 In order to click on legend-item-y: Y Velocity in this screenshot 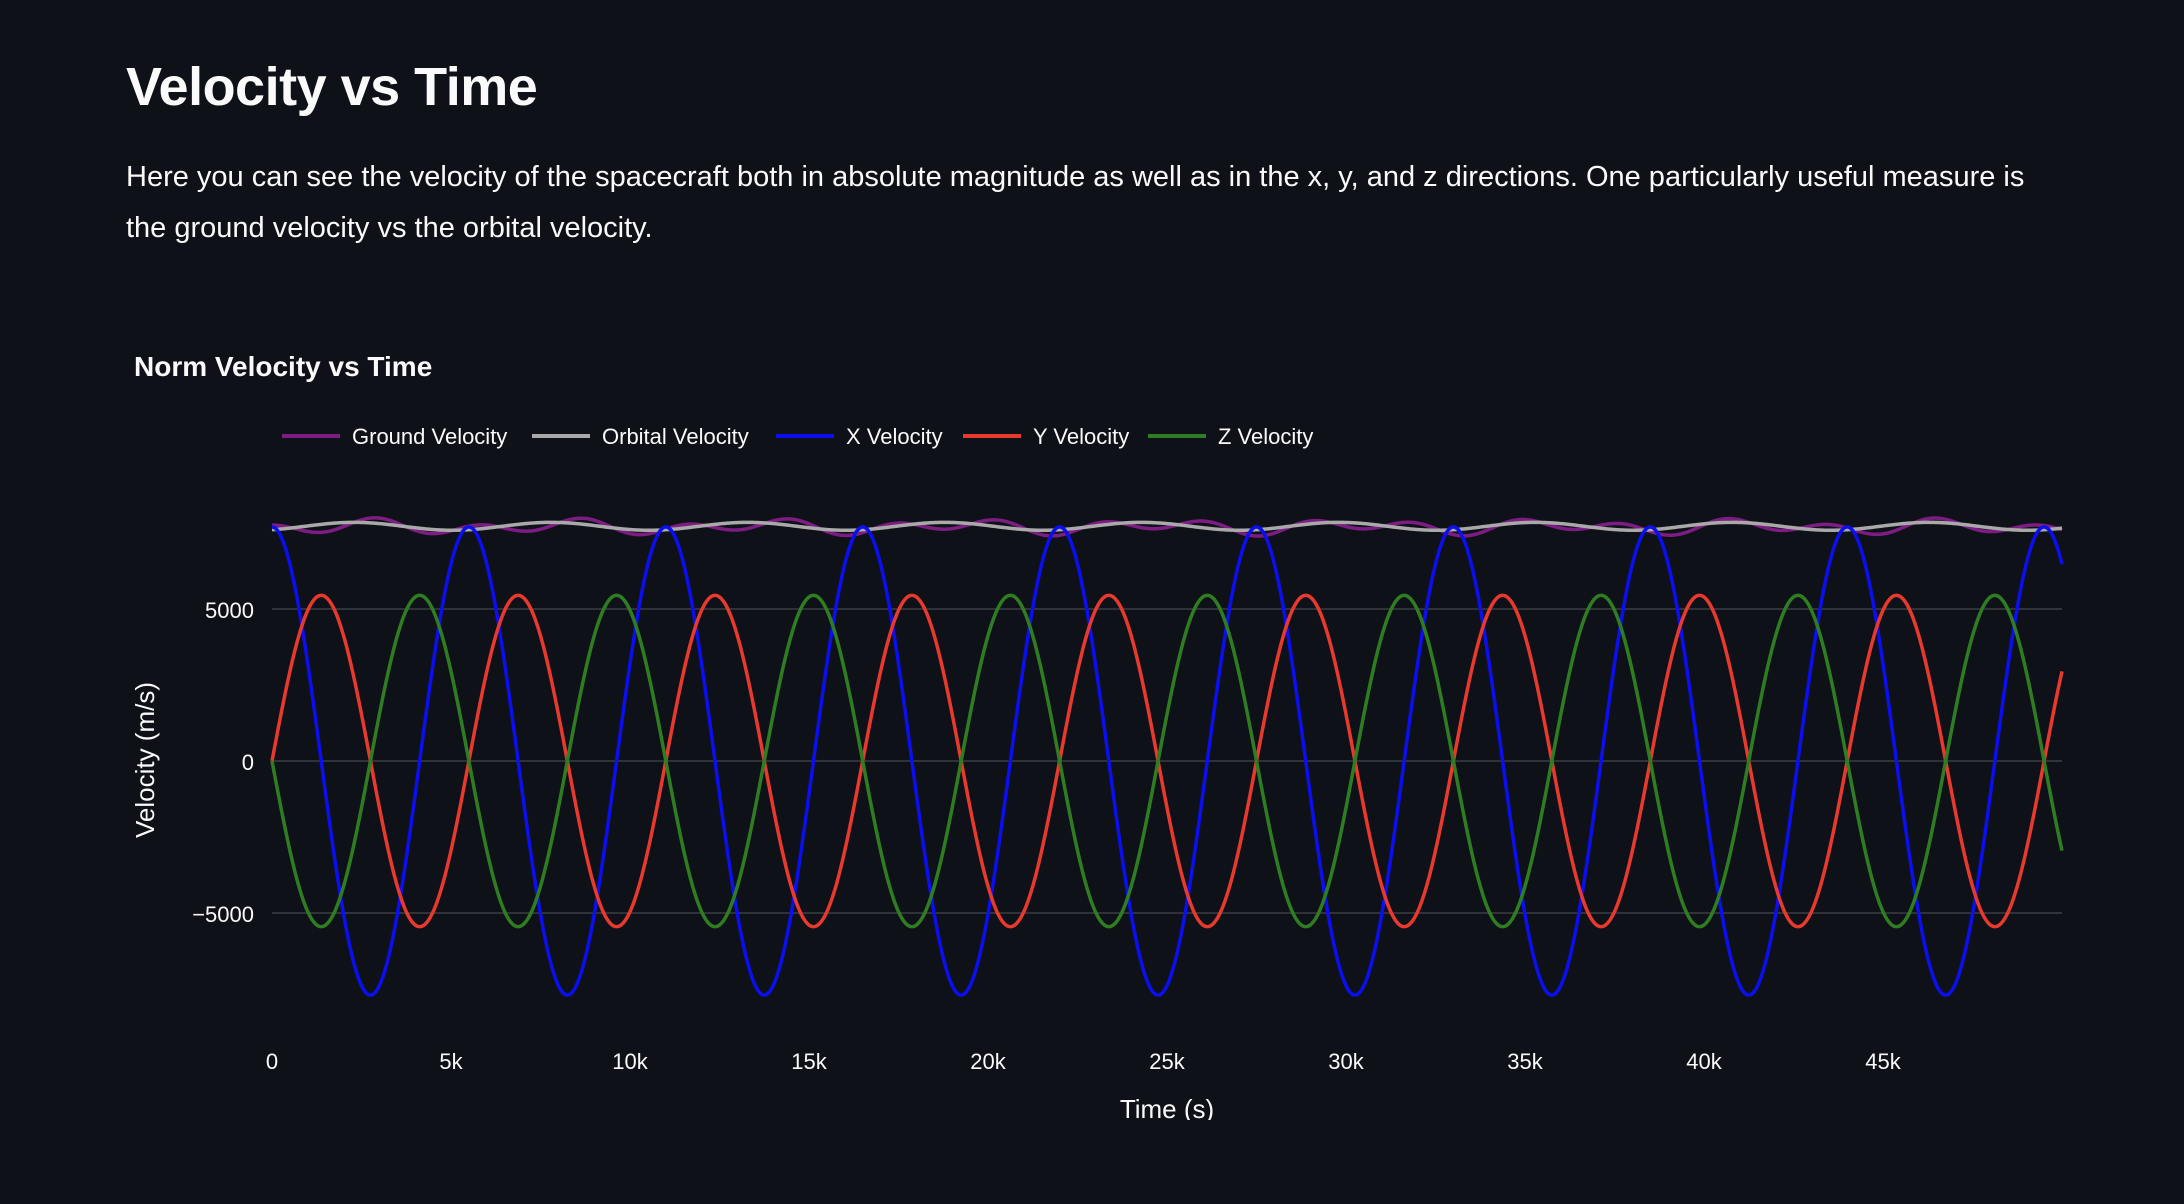, I will do `click(1046, 436)`.